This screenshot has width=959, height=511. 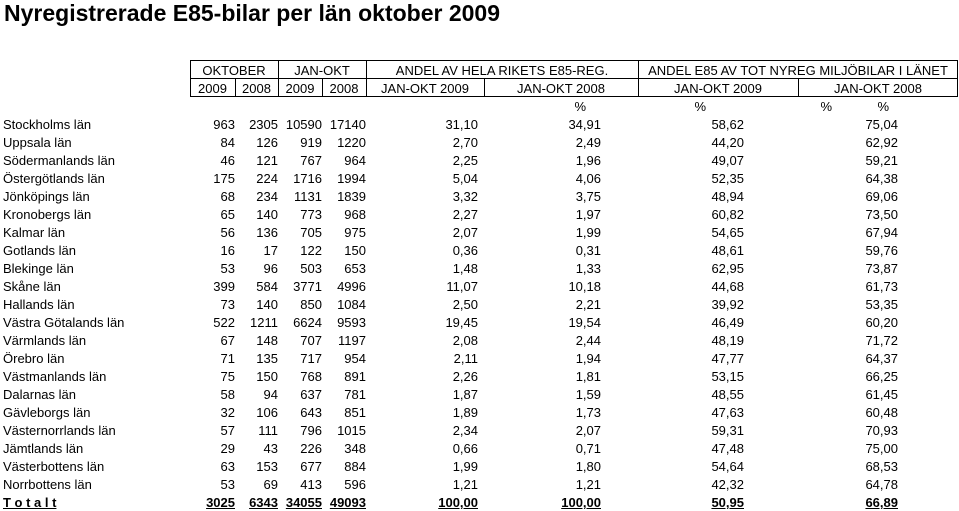 I want to click on table-cell: 0,31, so click(x=588, y=250).